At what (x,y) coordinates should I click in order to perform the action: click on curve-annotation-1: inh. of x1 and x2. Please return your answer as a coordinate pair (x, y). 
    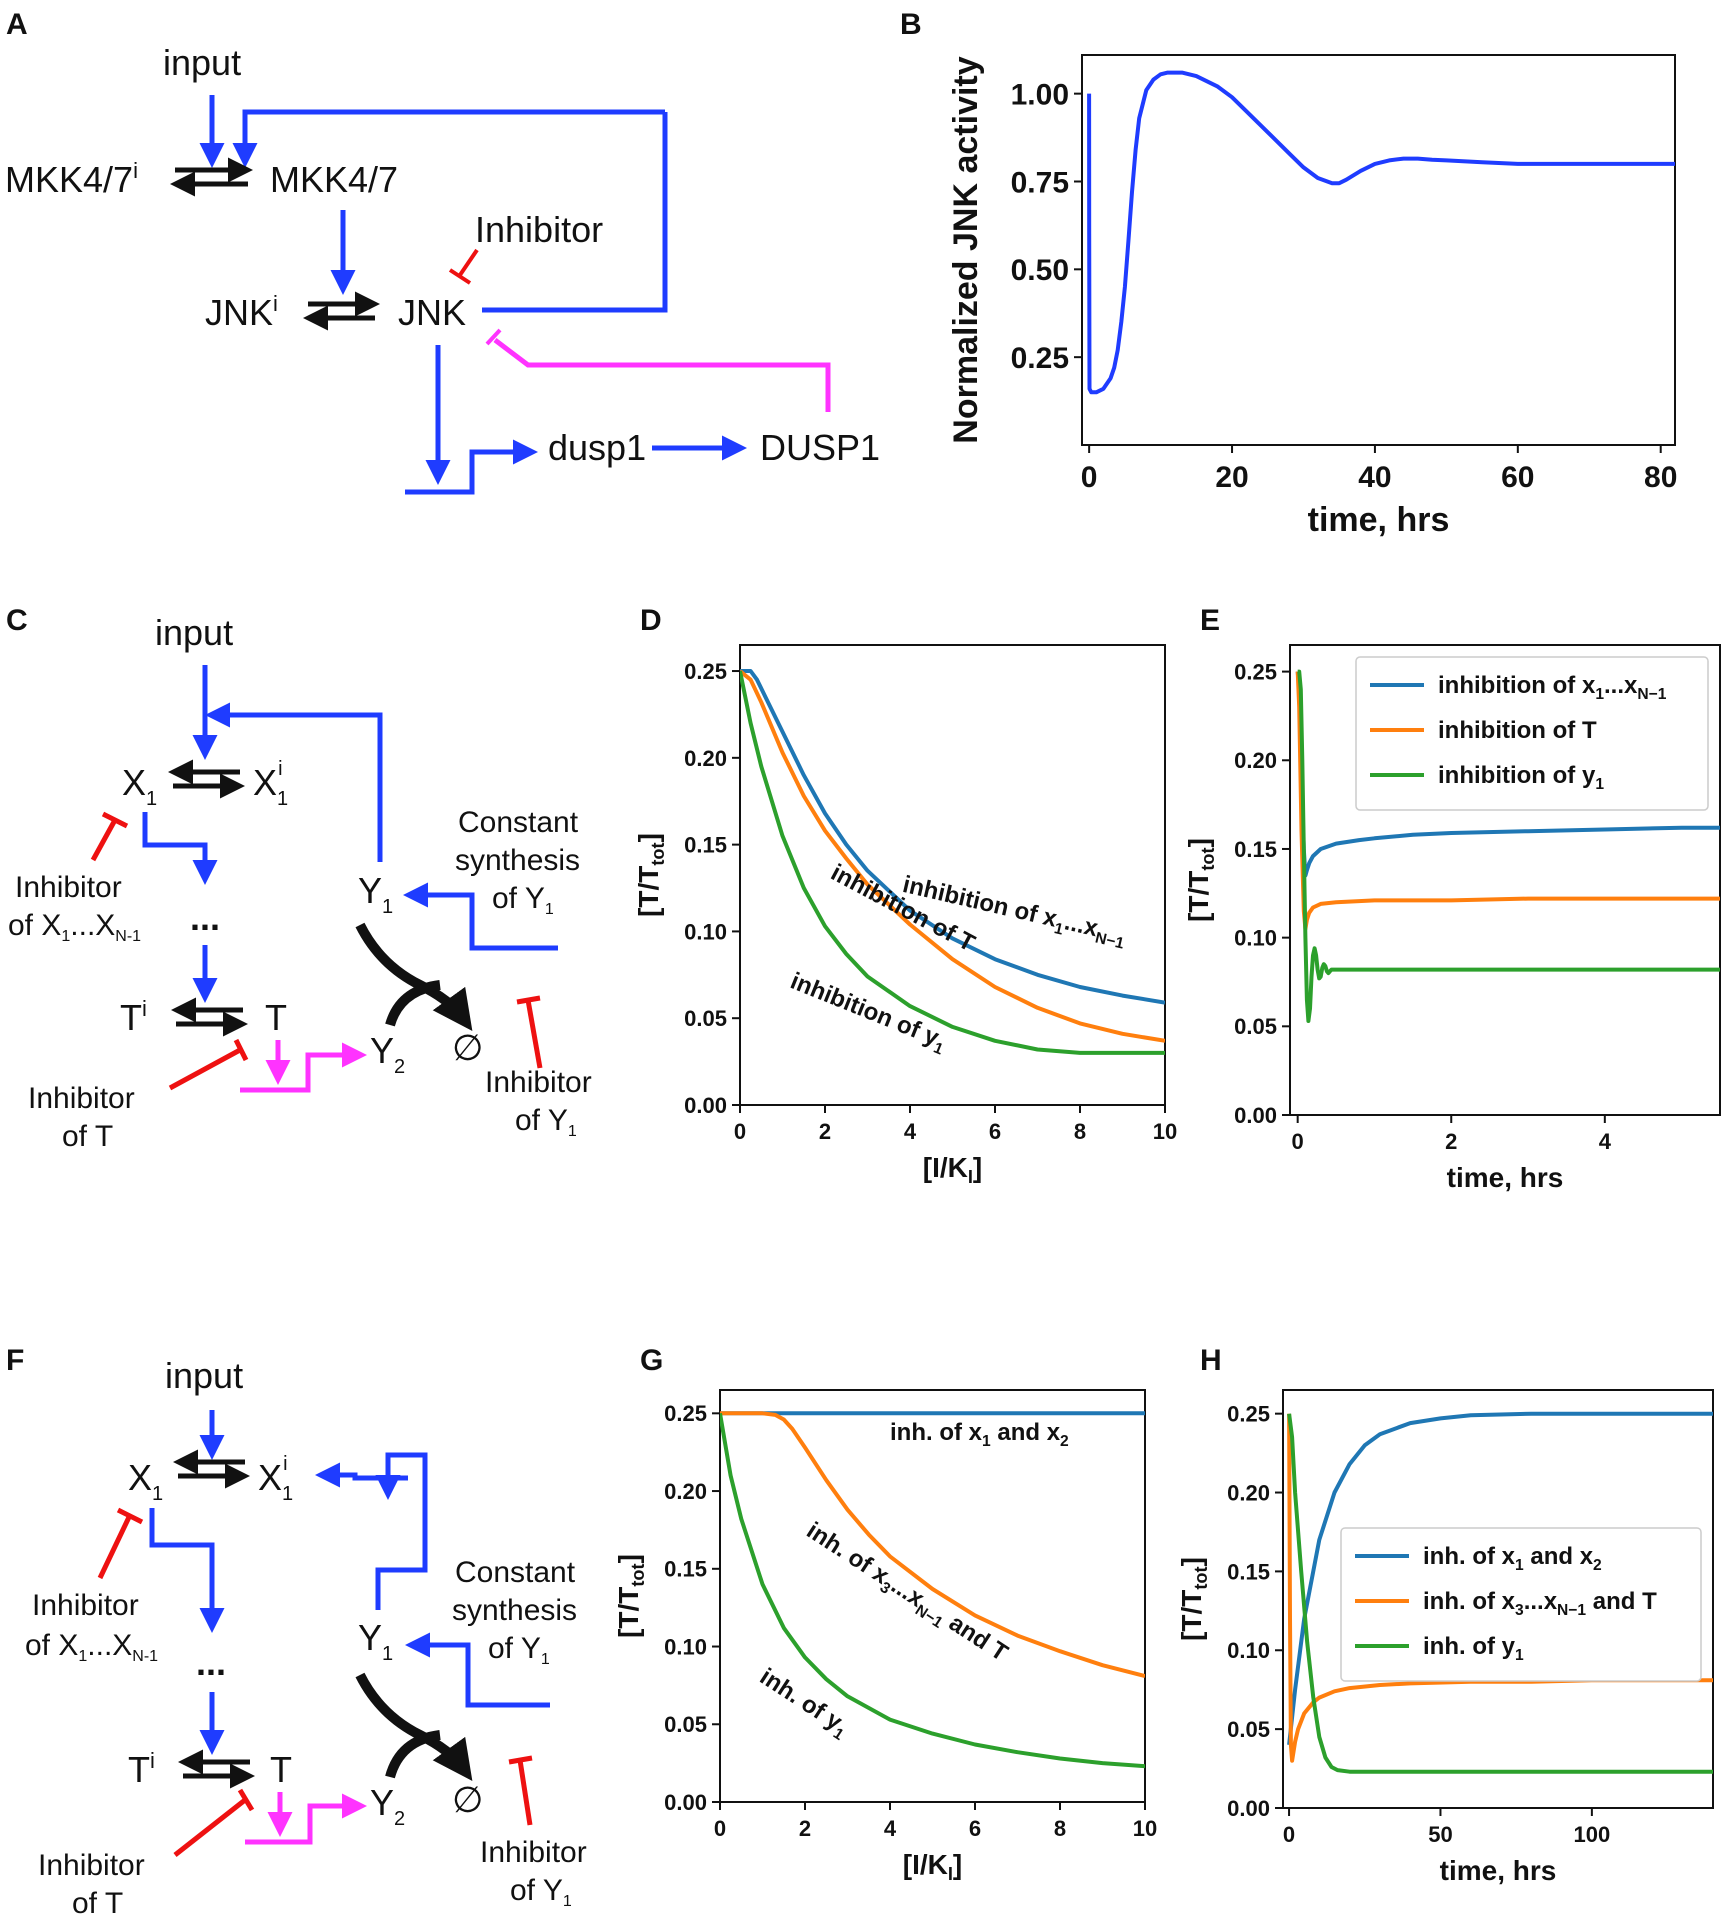
    Looking at the image, I should click on (979, 1434).